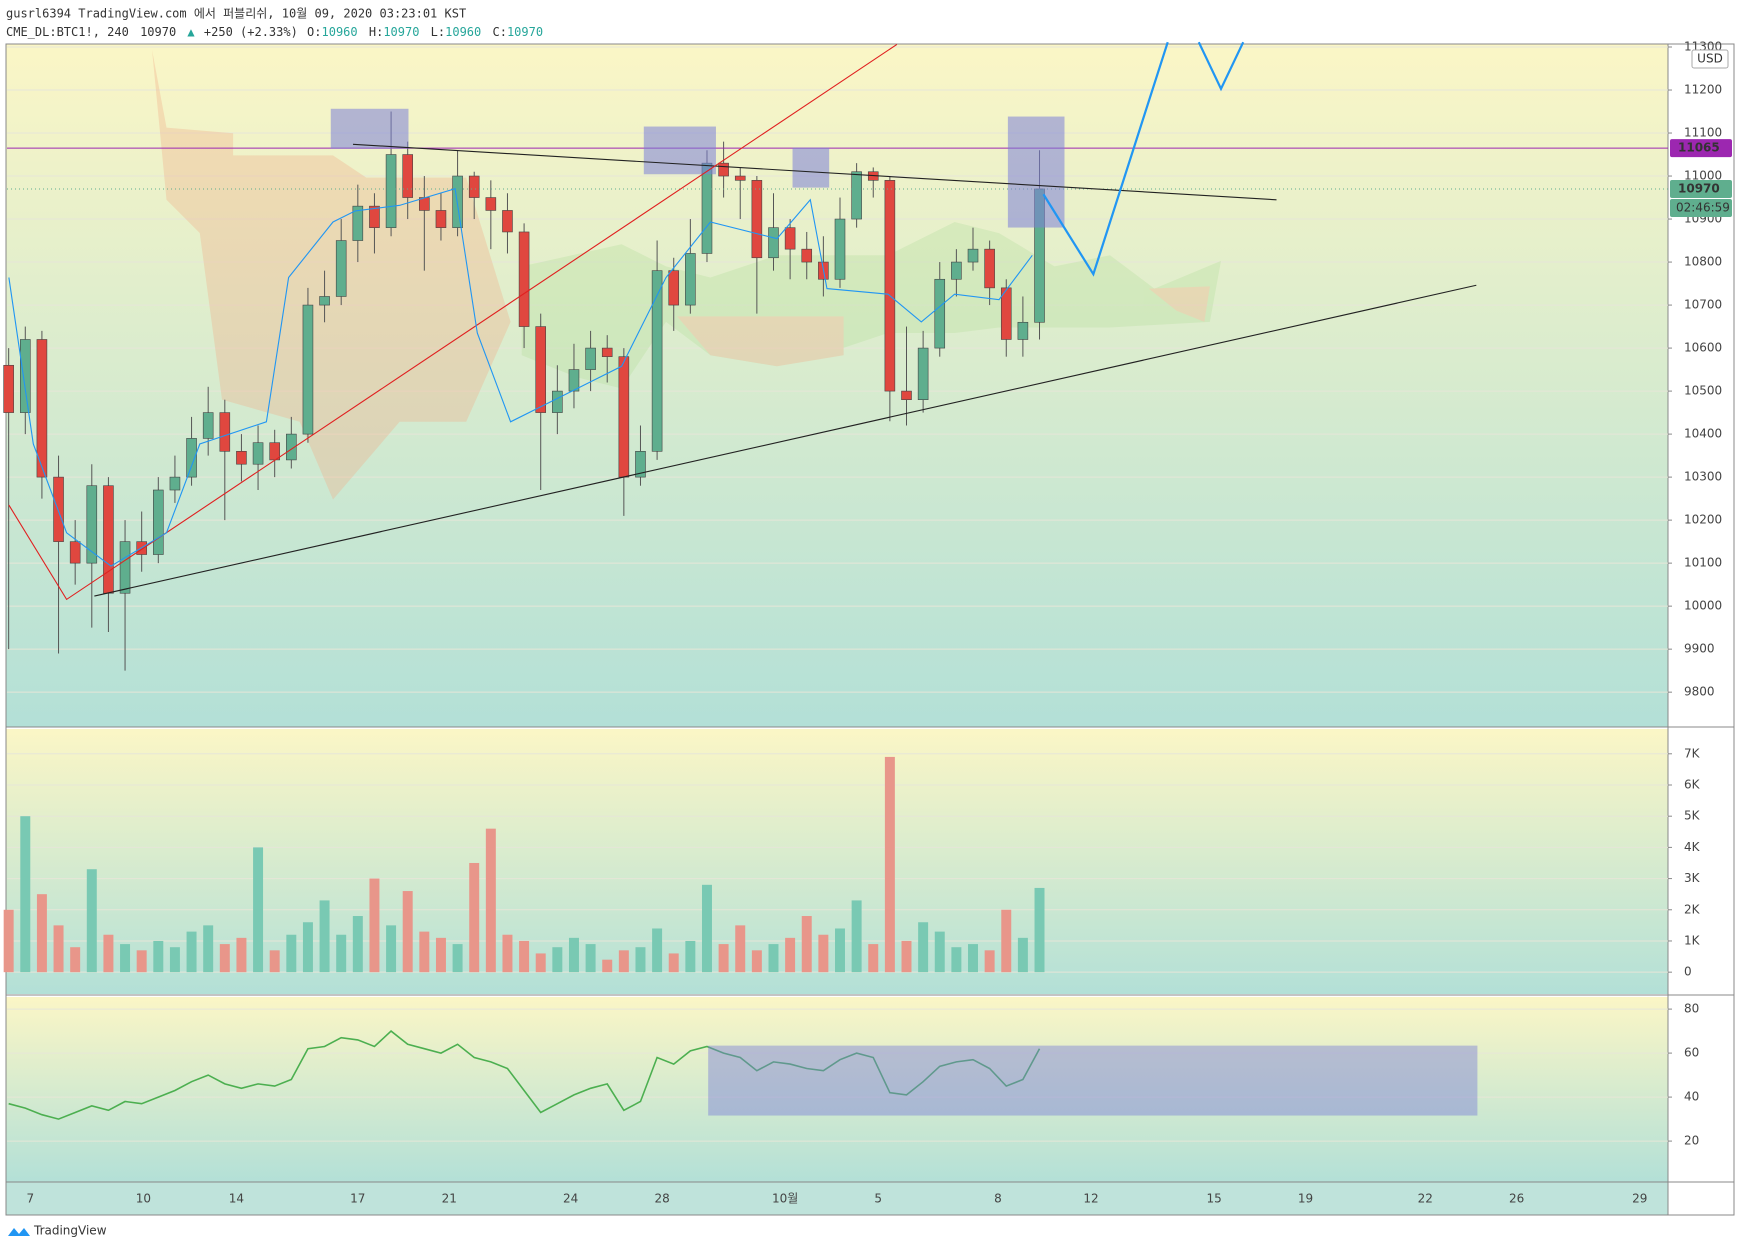 This screenshot has width=1740, height=1248. What do you see at coordinates (1639, 1199) in the screenshot?
I see `x-tick-label: 29` at bounding box center [1639, 1199].